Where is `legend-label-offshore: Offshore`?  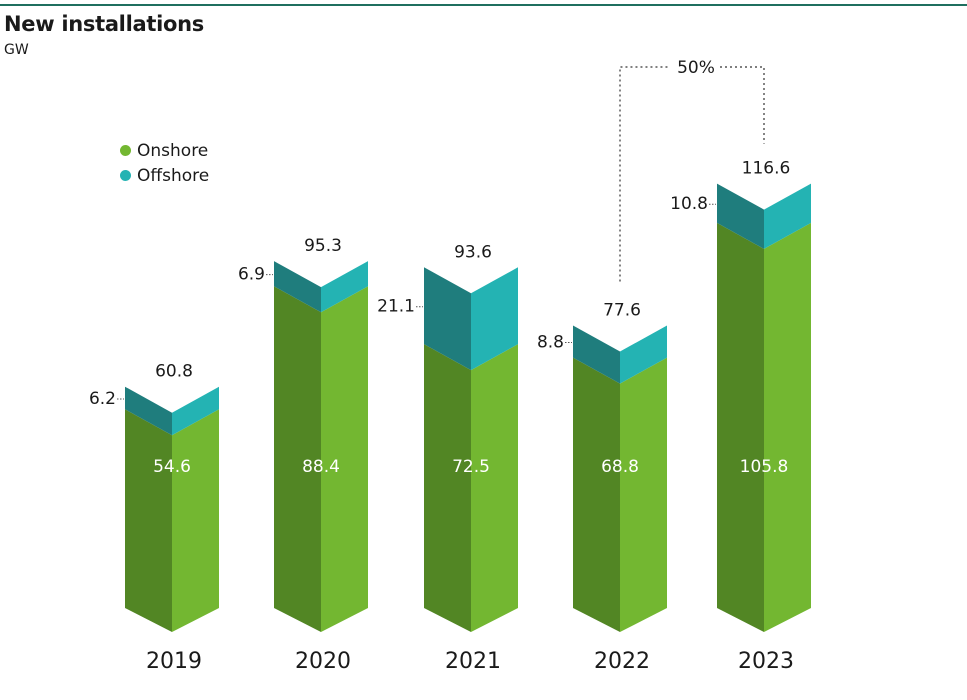 legend-label-offshore: Offshore is located at coordinates (173, 175).